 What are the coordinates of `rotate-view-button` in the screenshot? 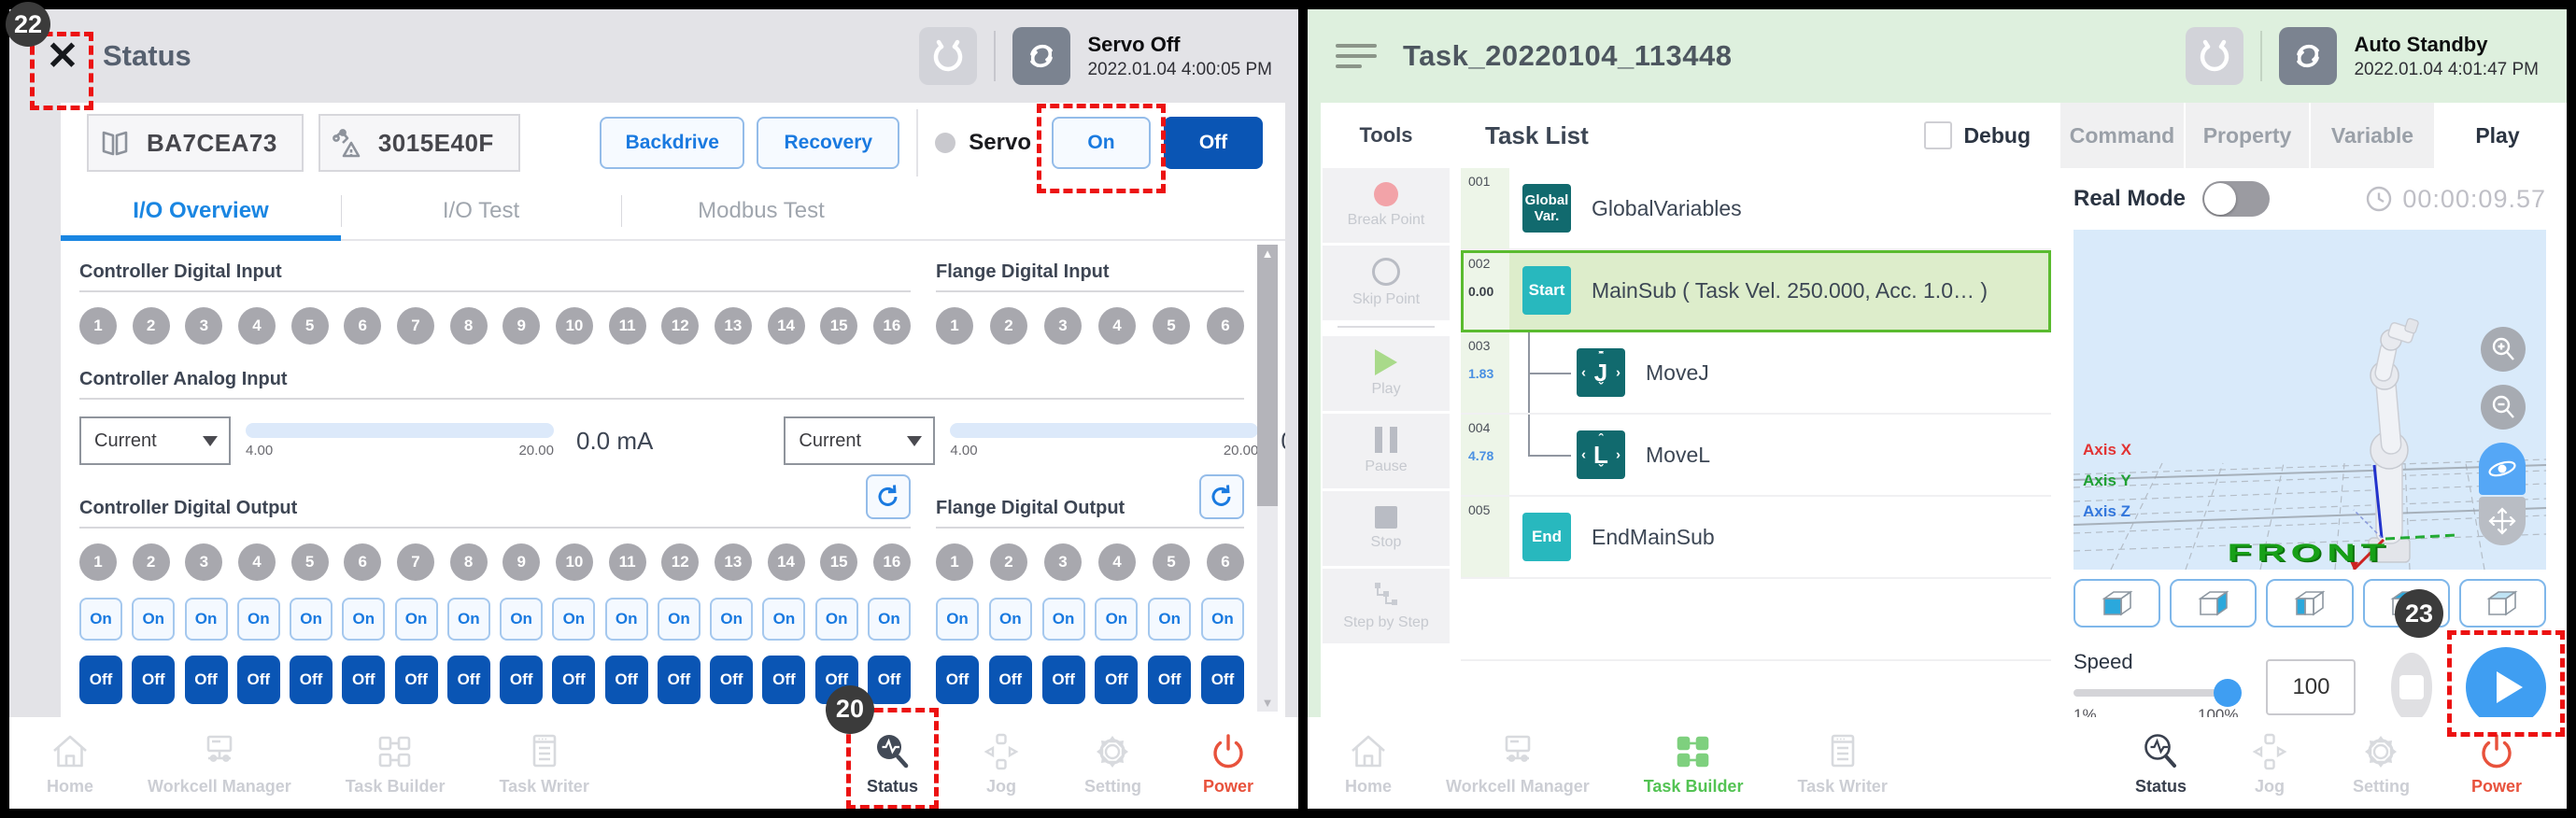 It's located at (2503, 469).